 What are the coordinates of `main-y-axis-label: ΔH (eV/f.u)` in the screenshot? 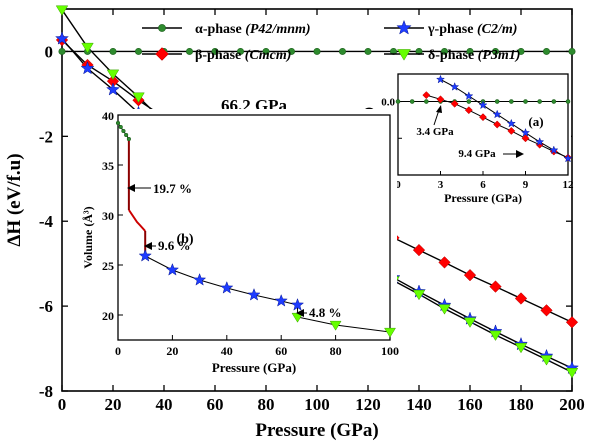 It's located at (14, 199).